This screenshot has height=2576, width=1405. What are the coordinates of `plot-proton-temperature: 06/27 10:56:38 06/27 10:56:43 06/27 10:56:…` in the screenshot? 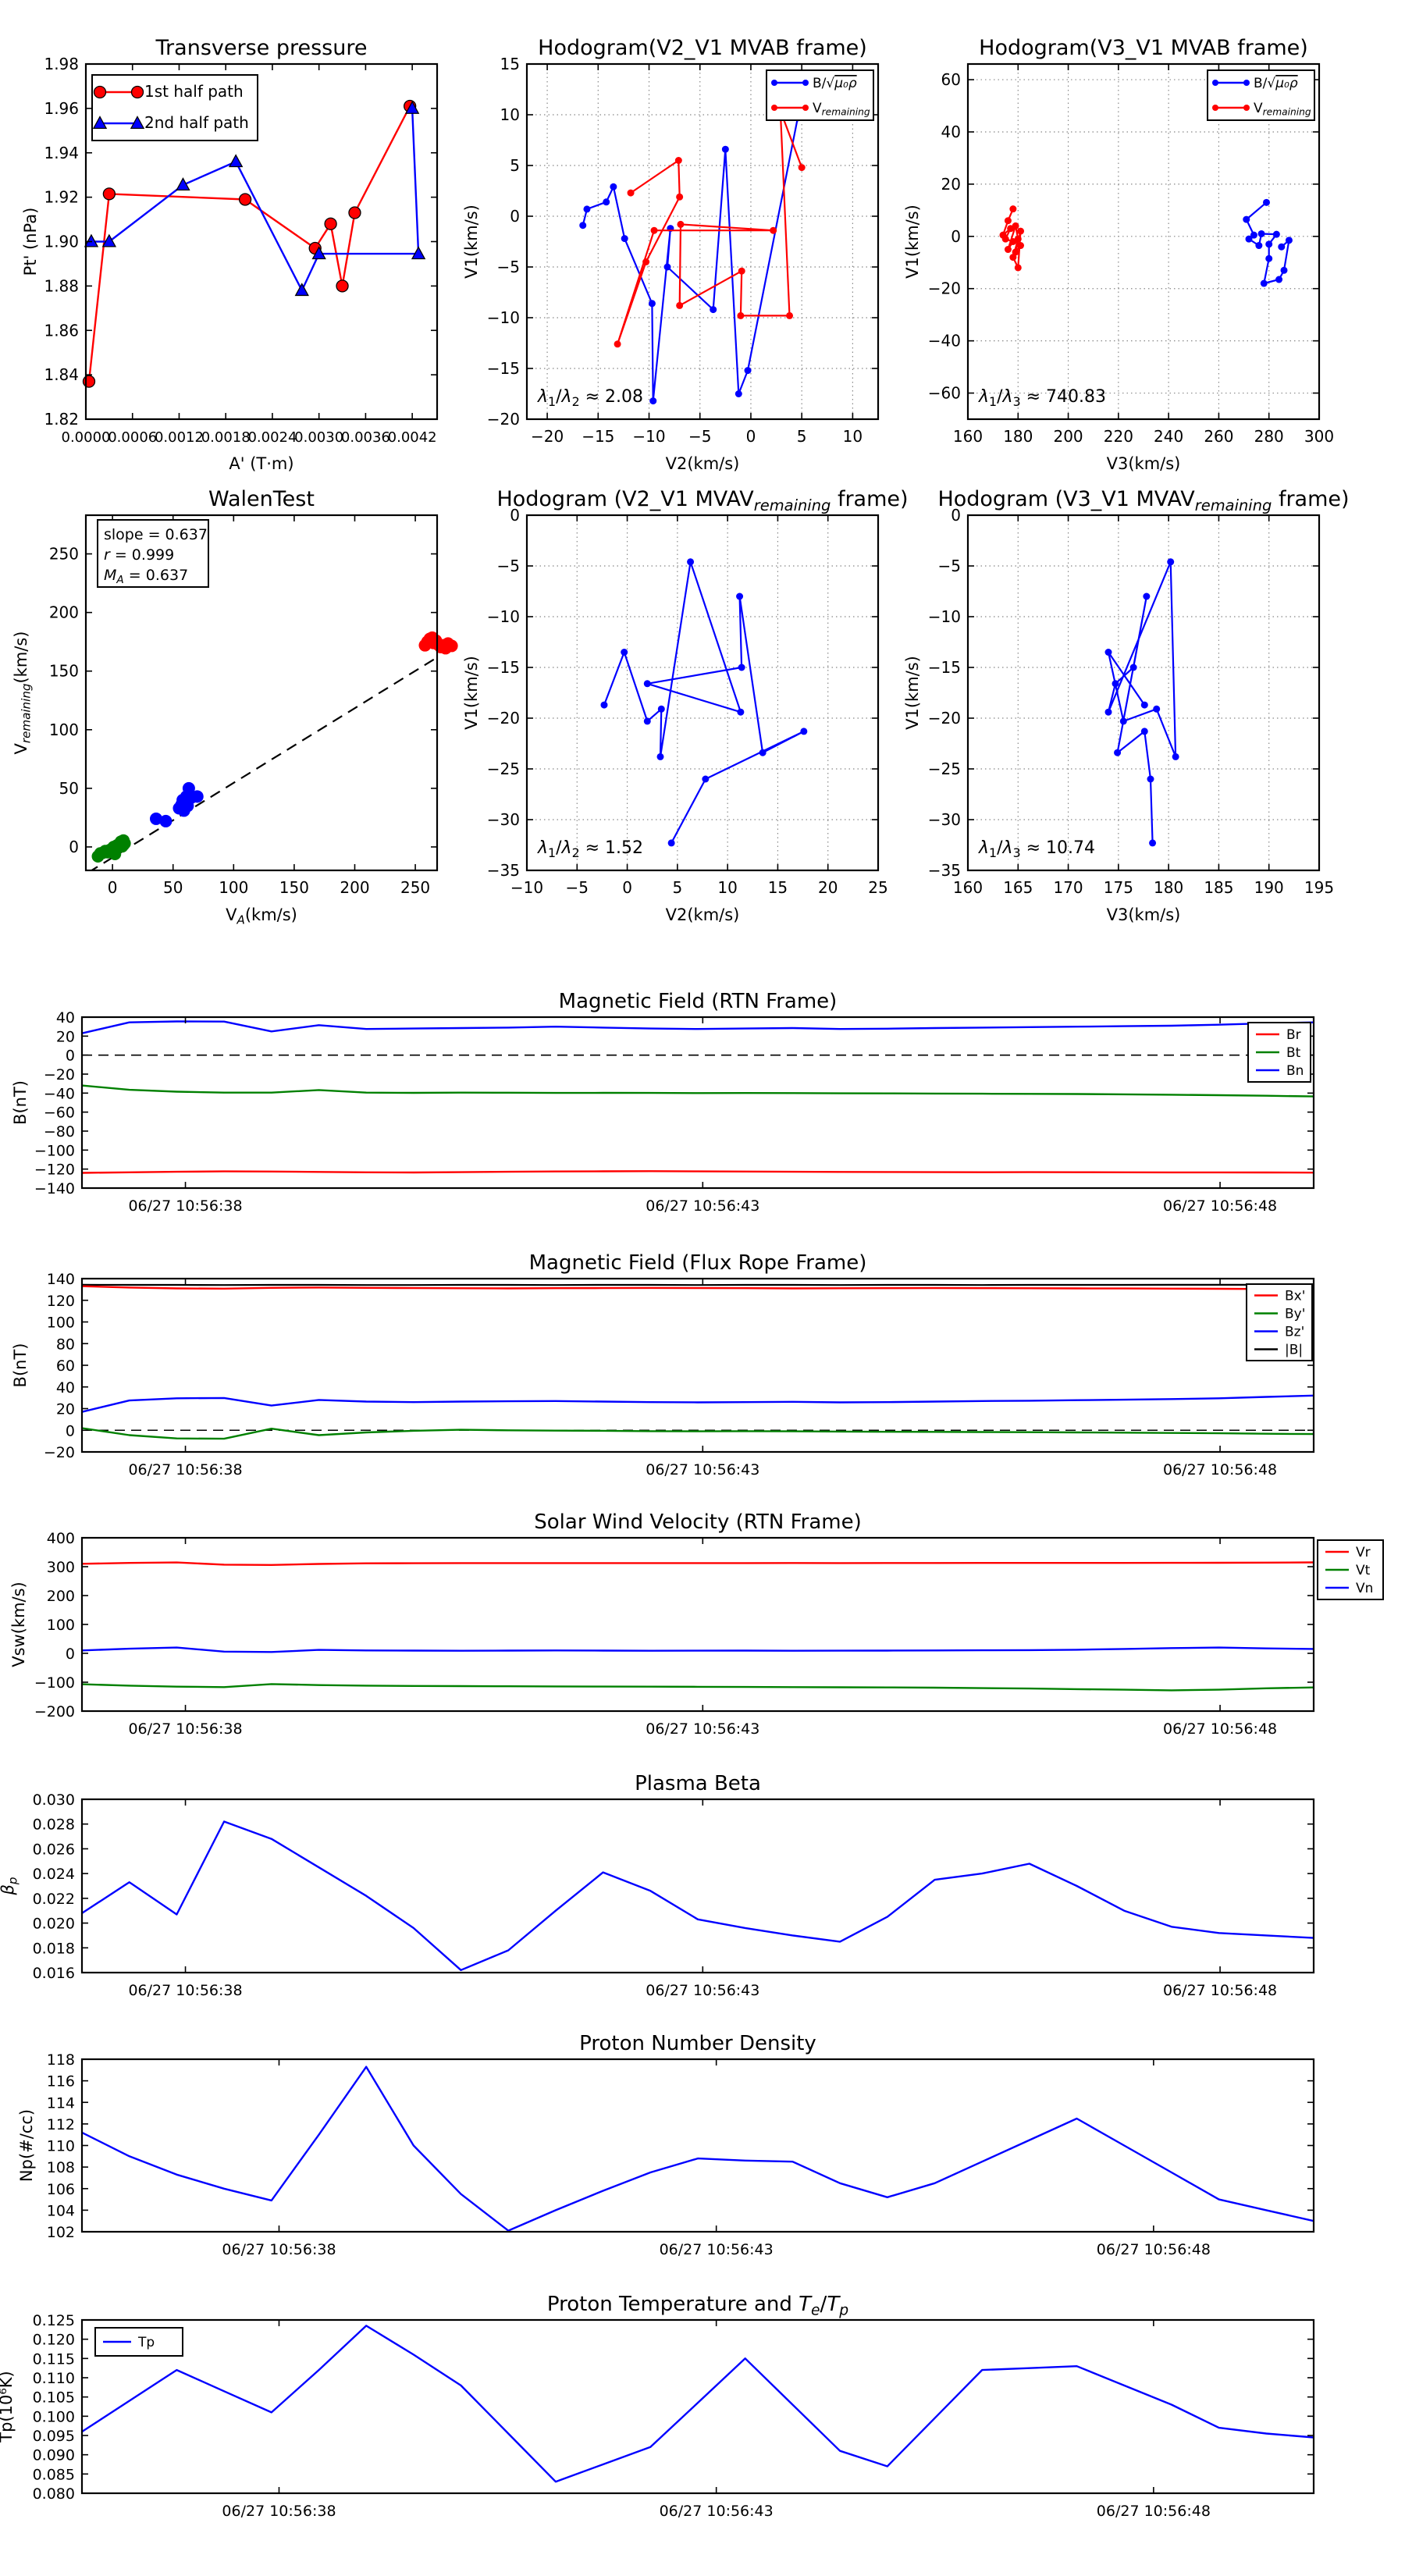 It's located at (657, 2406).